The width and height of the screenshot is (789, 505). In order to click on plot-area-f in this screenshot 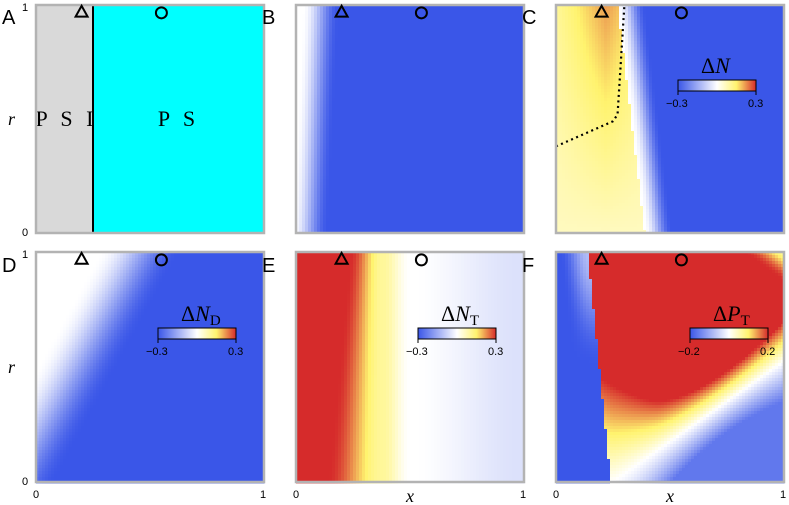, I will do `click(670, 368)`.